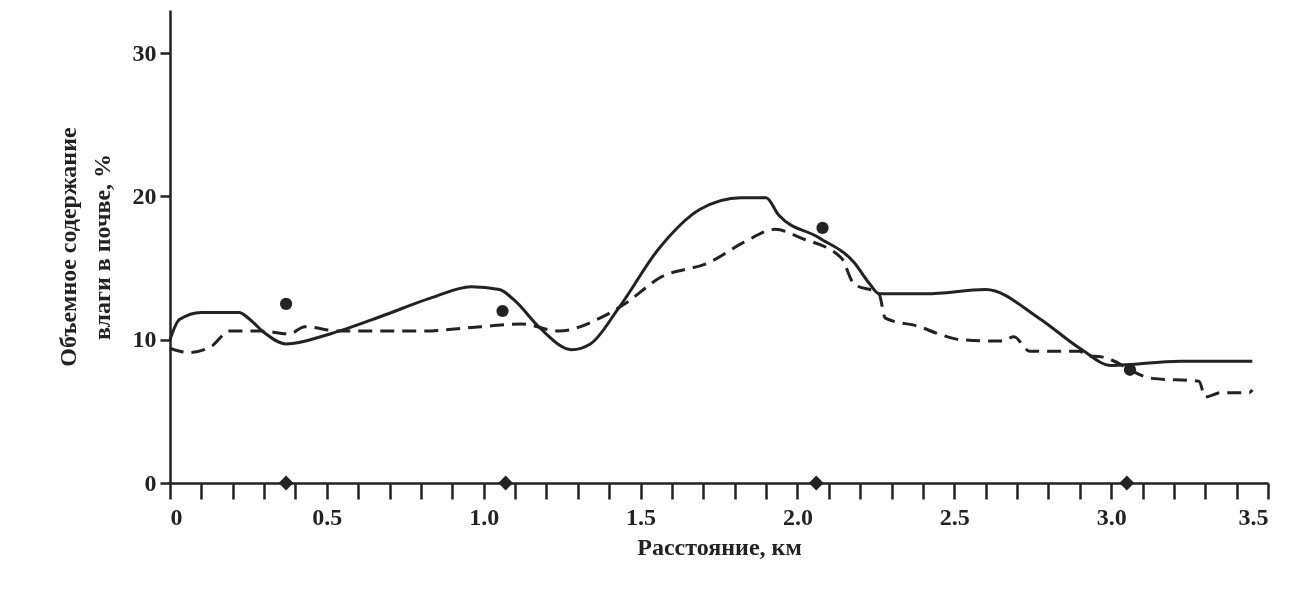  What do you see at coordinates (719, 546) in the screenshot?
I see `x-axis-title: Расстояние, км` at bounding box center [719, 546].